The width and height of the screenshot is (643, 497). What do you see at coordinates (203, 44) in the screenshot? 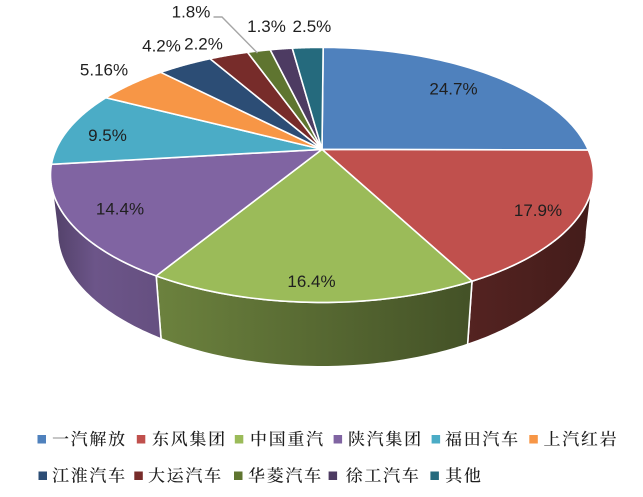
I see `svg-text: 2.2%` at bounding box center [203, 44].